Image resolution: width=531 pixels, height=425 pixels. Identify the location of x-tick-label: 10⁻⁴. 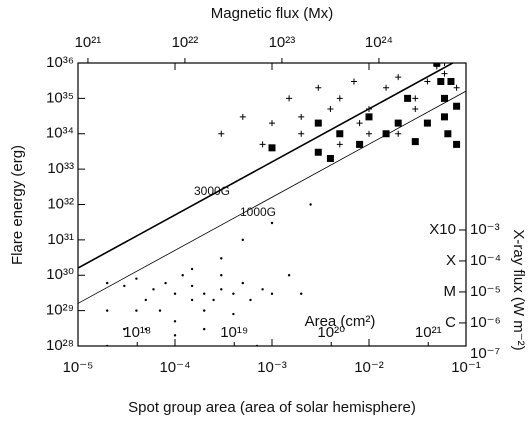
(174, 367).